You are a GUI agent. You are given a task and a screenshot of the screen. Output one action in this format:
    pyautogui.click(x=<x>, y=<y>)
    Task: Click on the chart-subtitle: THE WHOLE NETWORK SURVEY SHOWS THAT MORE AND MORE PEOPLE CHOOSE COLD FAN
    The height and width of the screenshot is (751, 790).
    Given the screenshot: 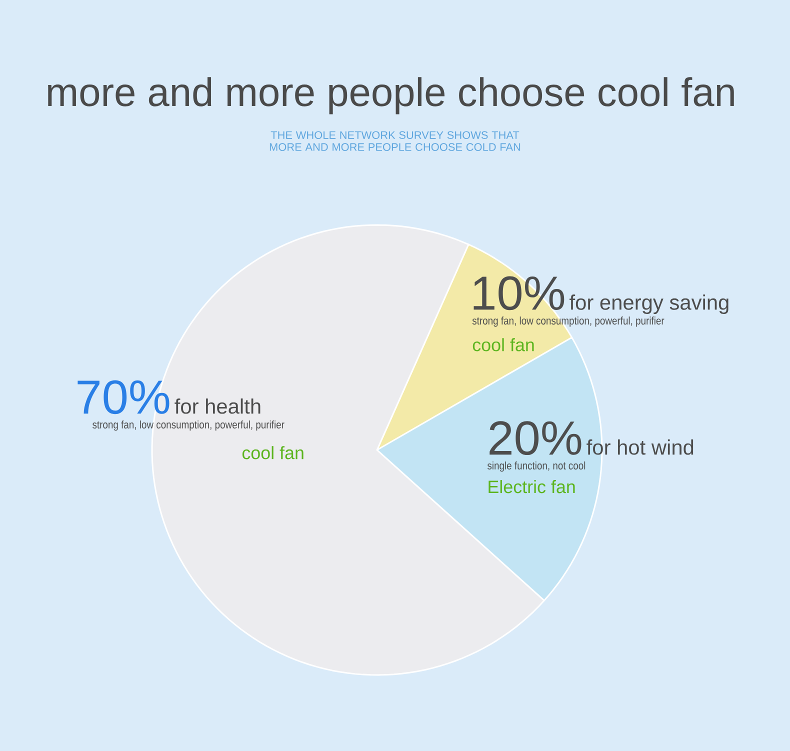 What is the action you would take?
    pyautogui.click(x=395, y=141)
    